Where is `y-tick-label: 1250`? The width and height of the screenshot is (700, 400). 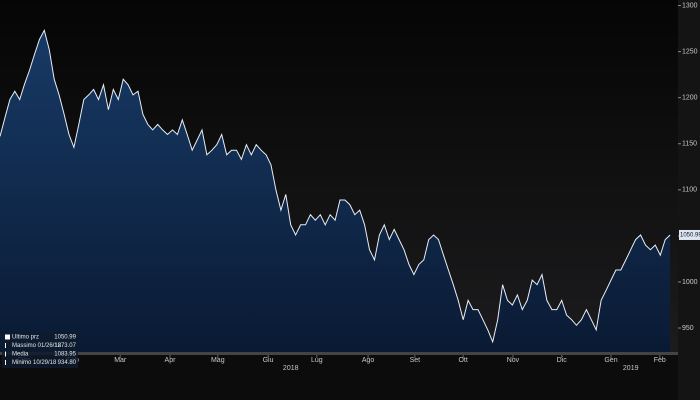 y-tick-label: 1250 is located at coordinates (690, 51).